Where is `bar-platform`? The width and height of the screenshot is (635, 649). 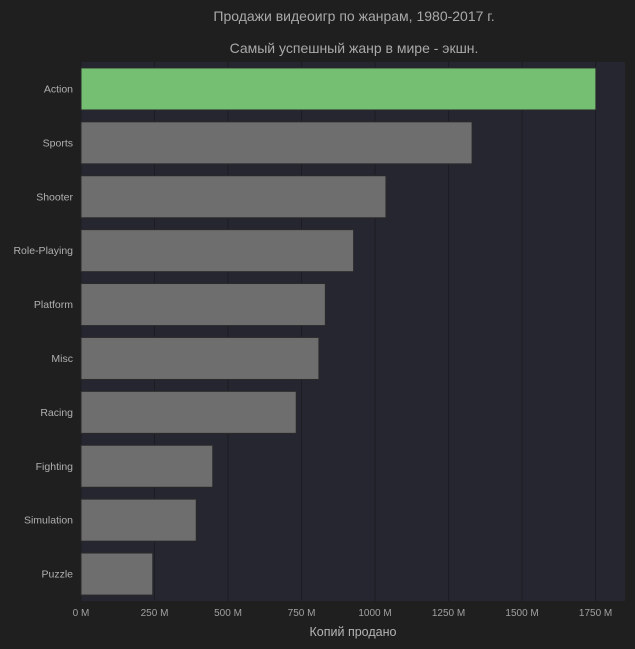
bar-platform is located at coordinates (203, 305).